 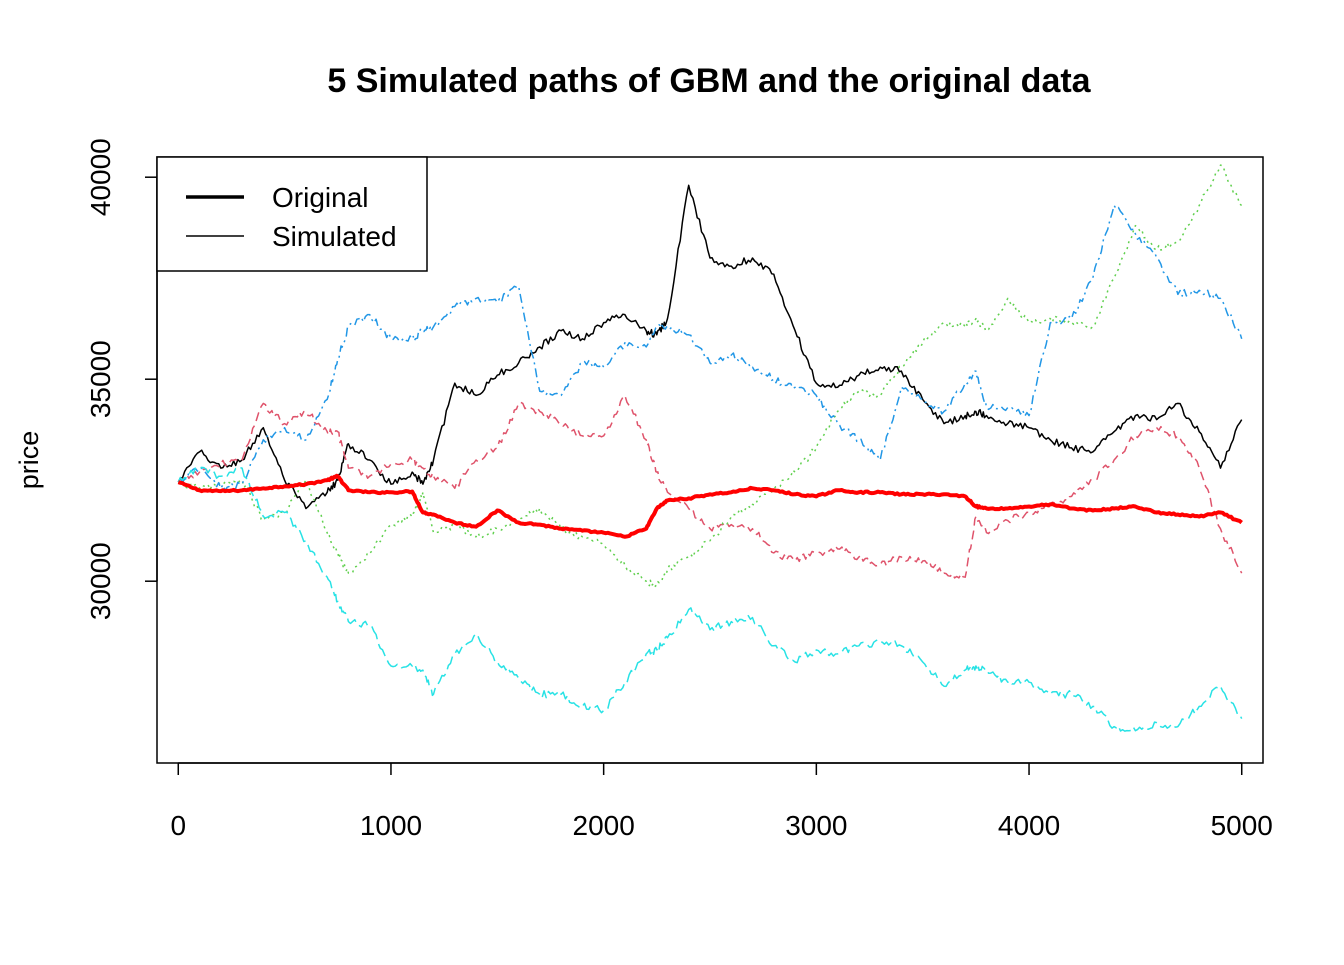 What do you see at coordinates (100, 581) in the screenshot?
I see `y-tick-label: 30000` at bounding box center [100, 581].